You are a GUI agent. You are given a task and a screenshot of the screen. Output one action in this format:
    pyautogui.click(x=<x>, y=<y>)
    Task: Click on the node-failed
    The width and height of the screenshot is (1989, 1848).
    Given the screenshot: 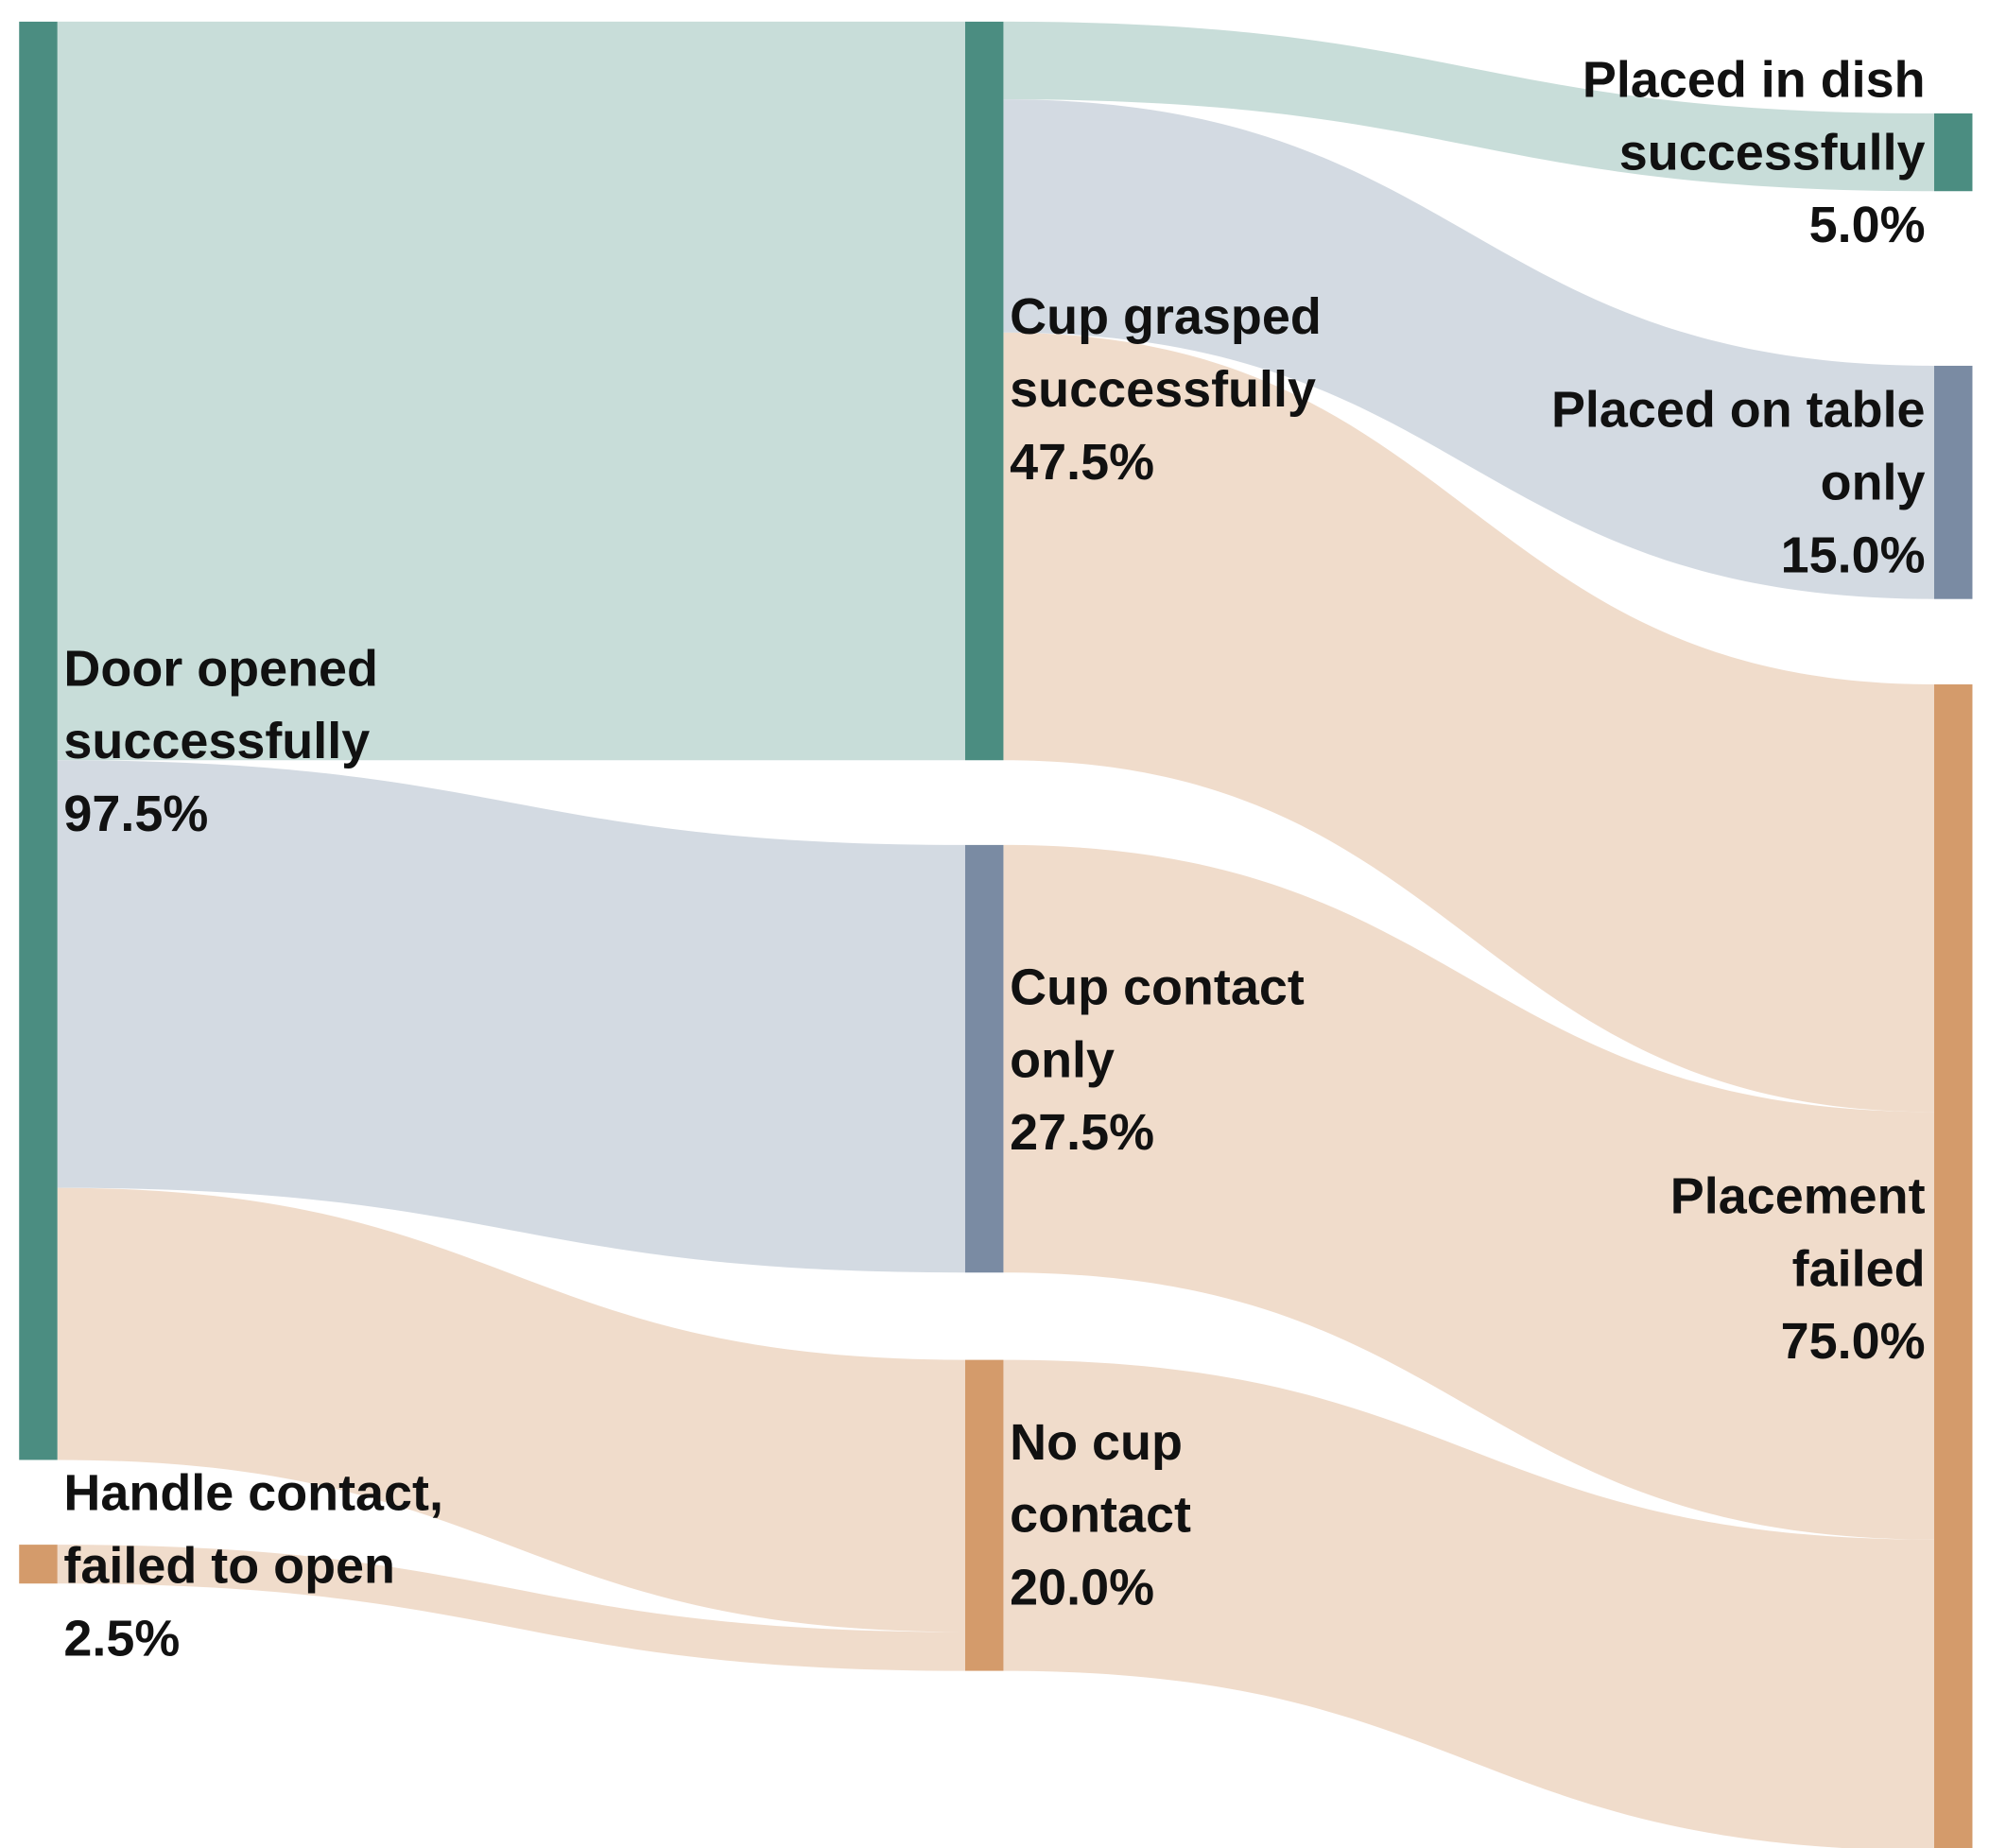 What is the action you would take?
    pyautogui.click(x=1954, y=1266)
    